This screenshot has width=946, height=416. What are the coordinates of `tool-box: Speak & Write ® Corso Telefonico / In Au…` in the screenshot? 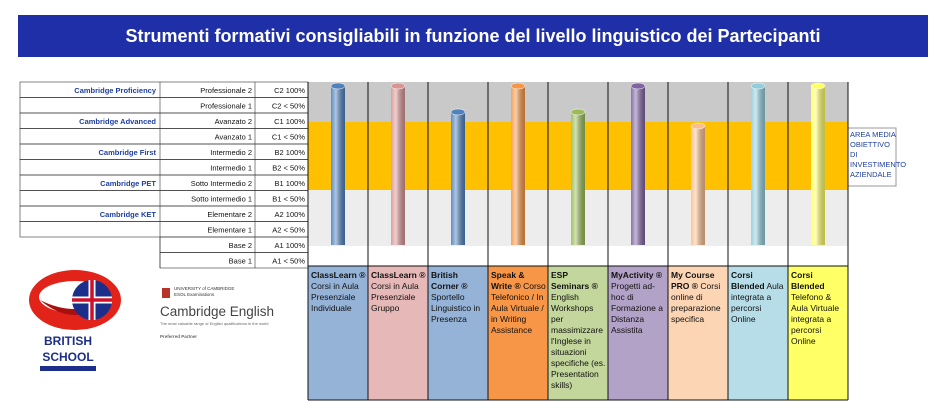 It's located at (519, 335).